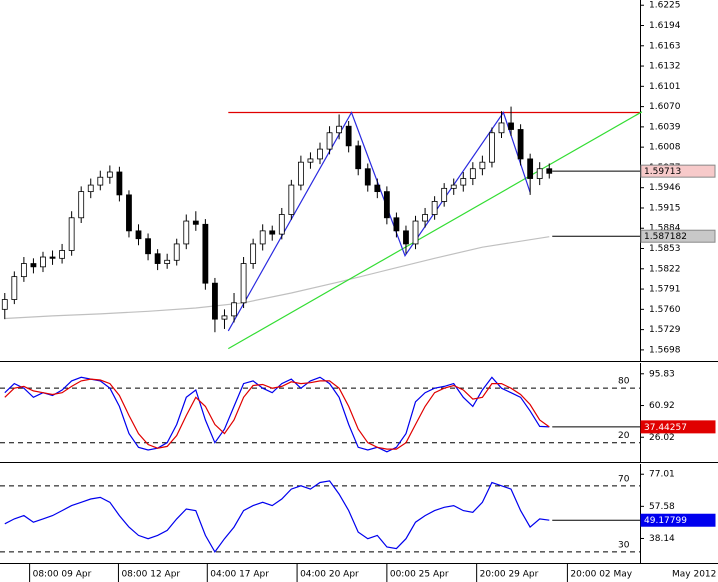 The image size is (718, 582). What do you see at coordinates (662, 539) in the screenshot?
I see `y-tick-label: 38.14` at bounding box center [662, 539].